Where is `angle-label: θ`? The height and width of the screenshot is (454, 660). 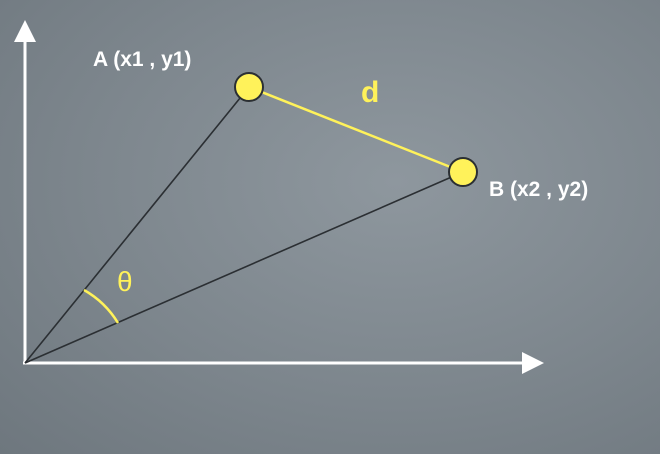 angle-label: θ is located at coordinates (125, 281).